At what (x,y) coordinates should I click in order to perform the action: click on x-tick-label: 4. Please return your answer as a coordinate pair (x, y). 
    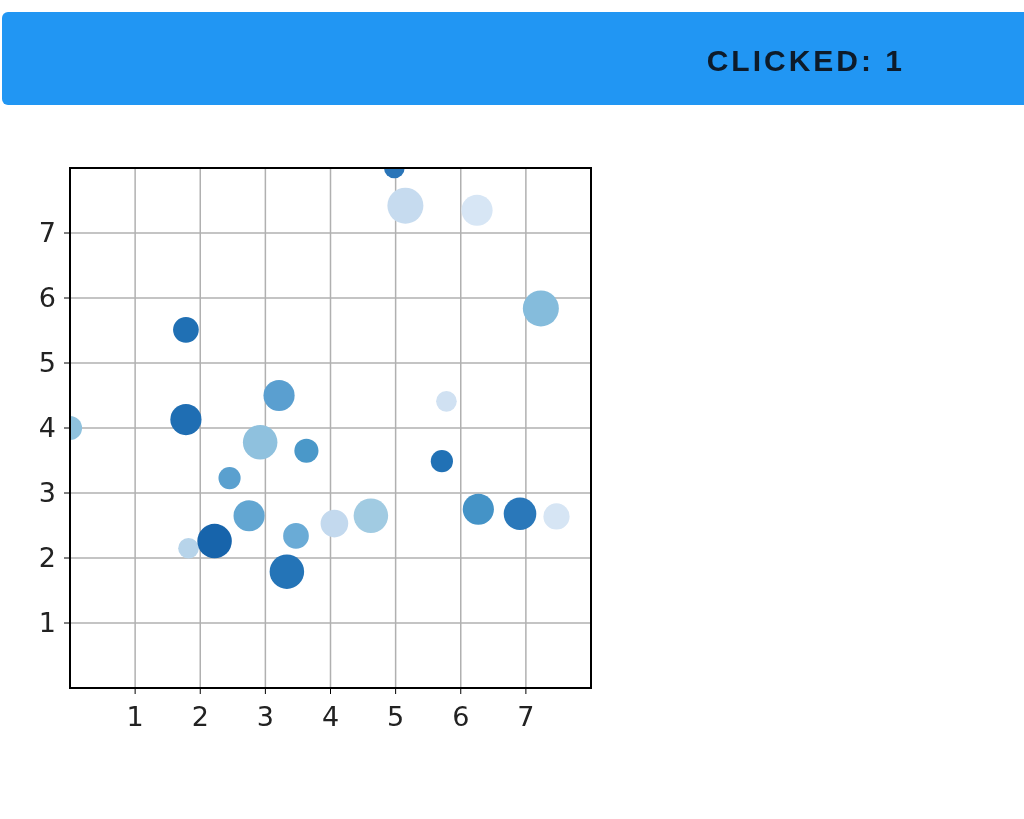
    Looking at the image, I should click on (330, 716).